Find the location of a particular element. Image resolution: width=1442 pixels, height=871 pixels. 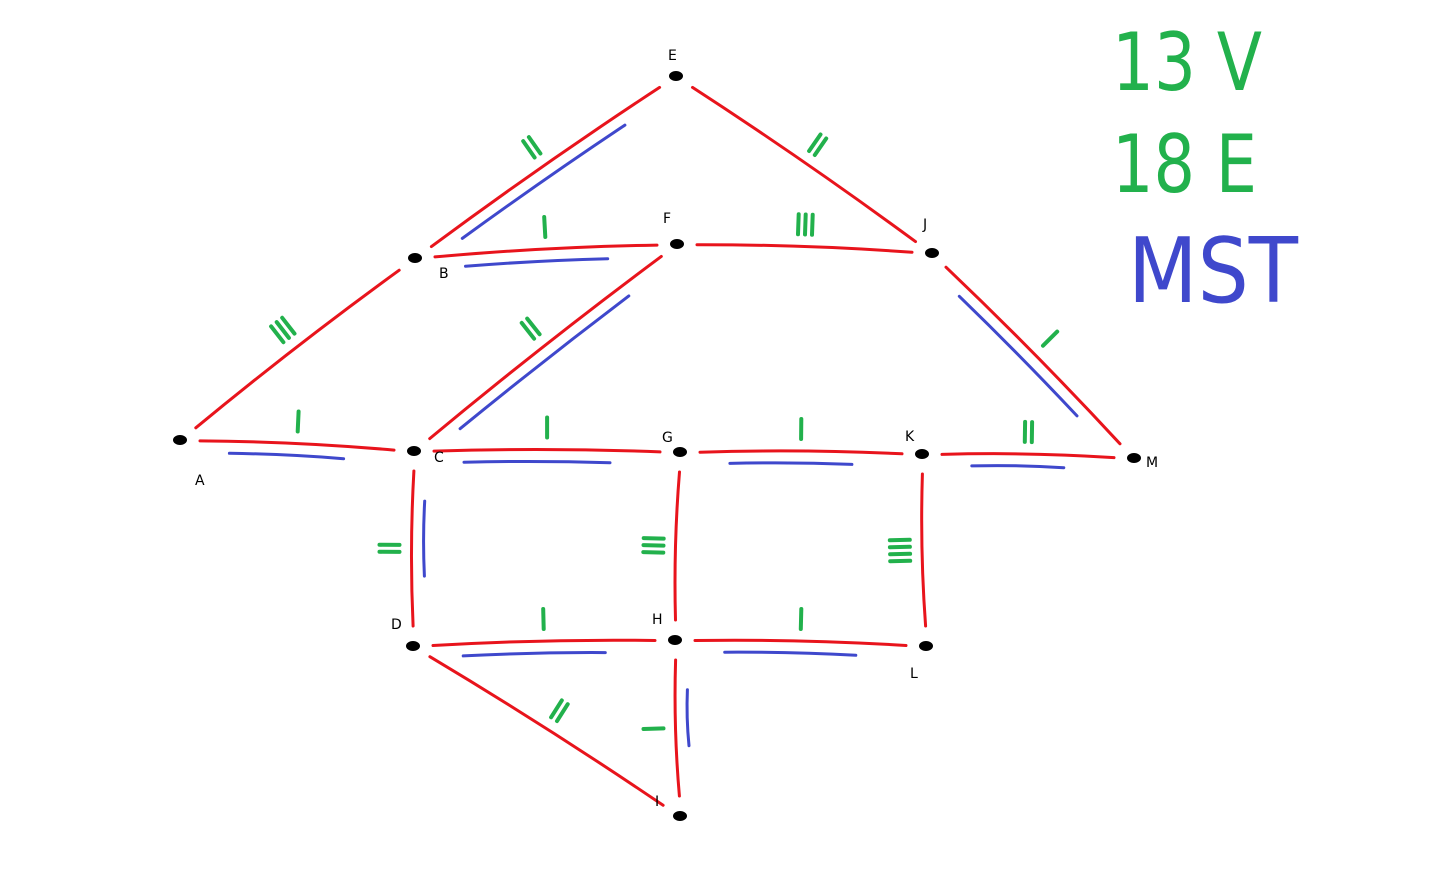

edge-D-I is located at coordinates (546, 731).